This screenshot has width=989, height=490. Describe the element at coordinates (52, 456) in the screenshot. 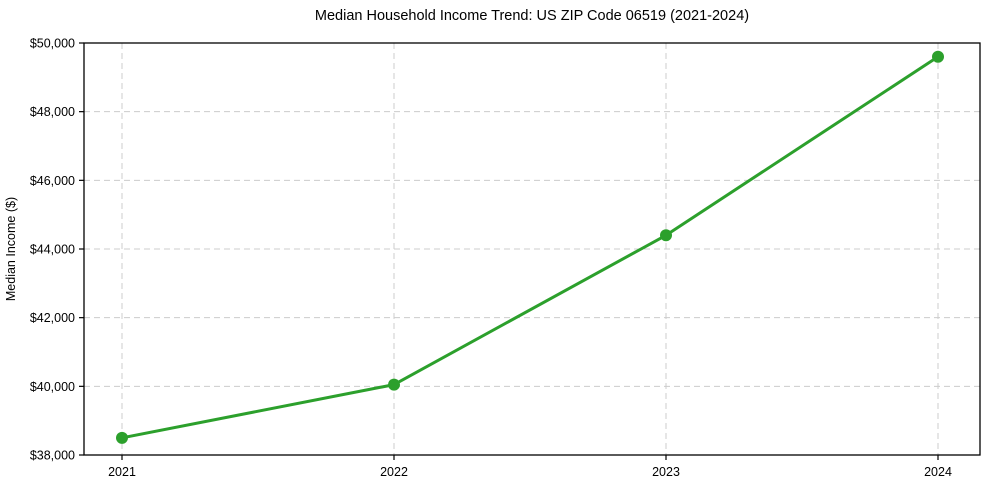

I see `y-tick-label: $38,000` at that location.